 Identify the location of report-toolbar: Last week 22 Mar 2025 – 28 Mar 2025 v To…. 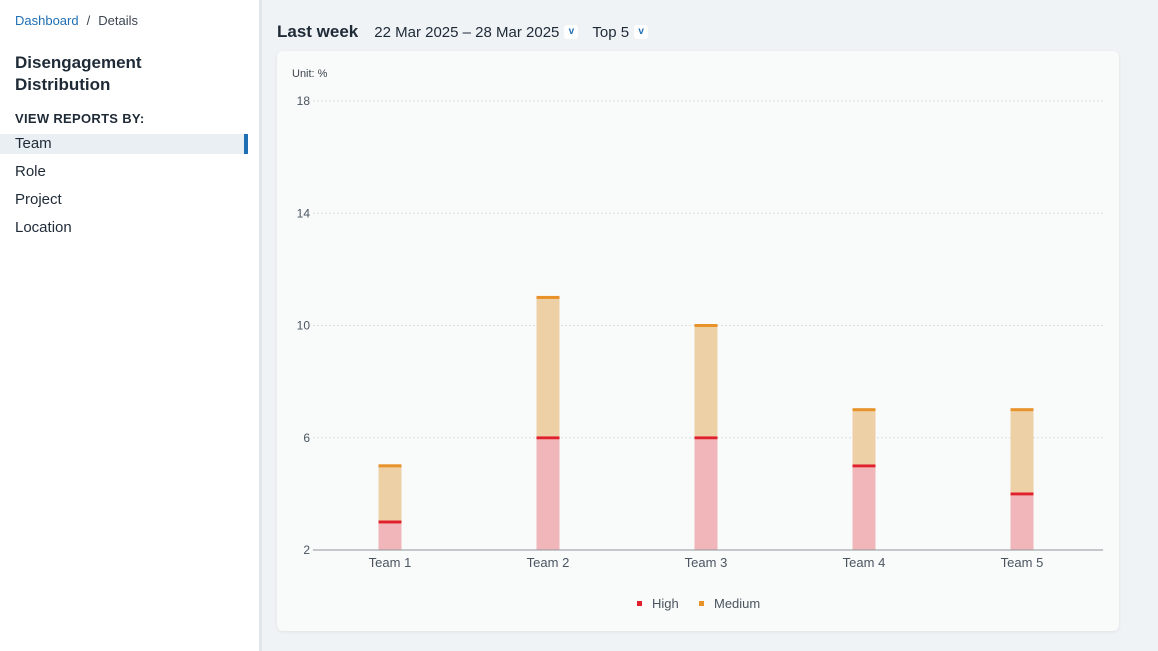
(469, 32).